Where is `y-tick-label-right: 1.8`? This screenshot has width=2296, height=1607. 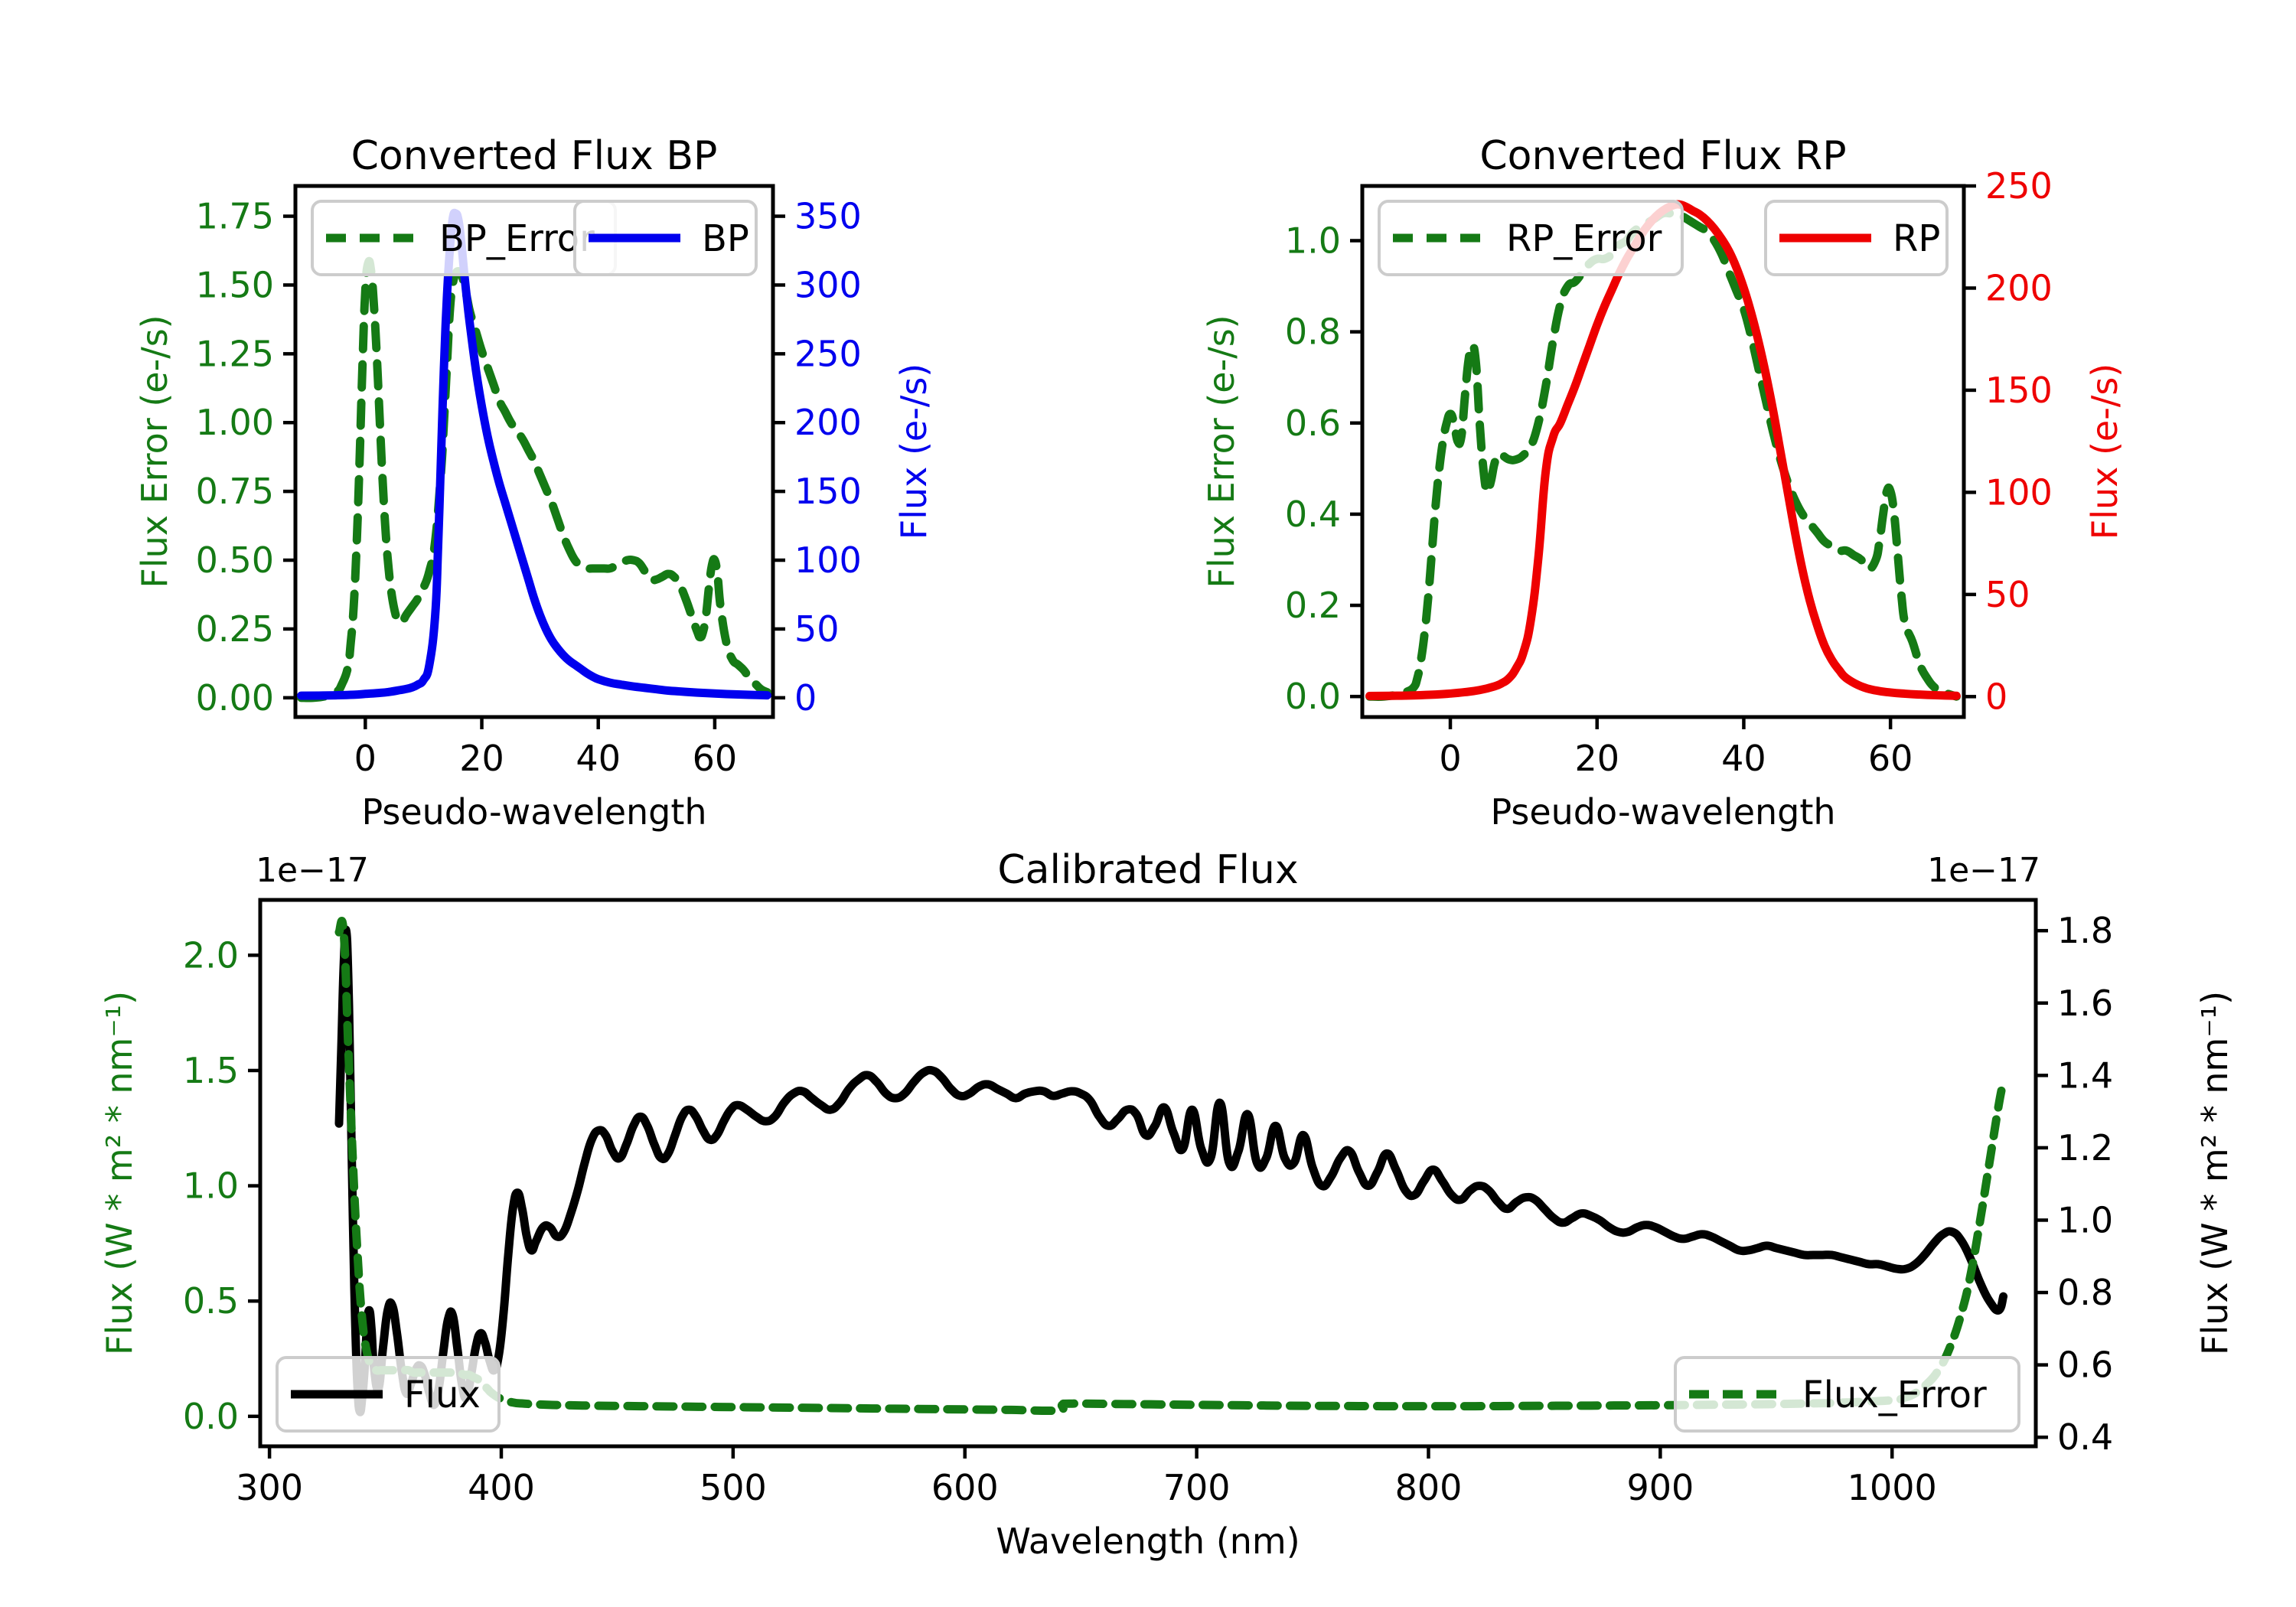 y-tick-label-right: 1.8 is located at coordinates (2085, 931).